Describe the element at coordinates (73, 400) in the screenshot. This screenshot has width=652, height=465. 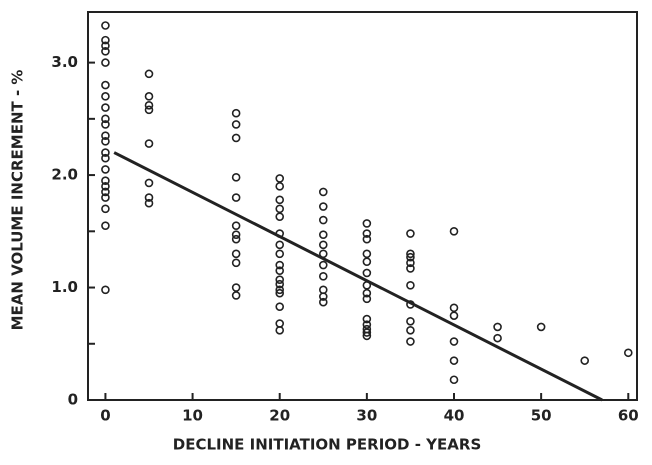
I see `y-tick-label: 0` at that location.